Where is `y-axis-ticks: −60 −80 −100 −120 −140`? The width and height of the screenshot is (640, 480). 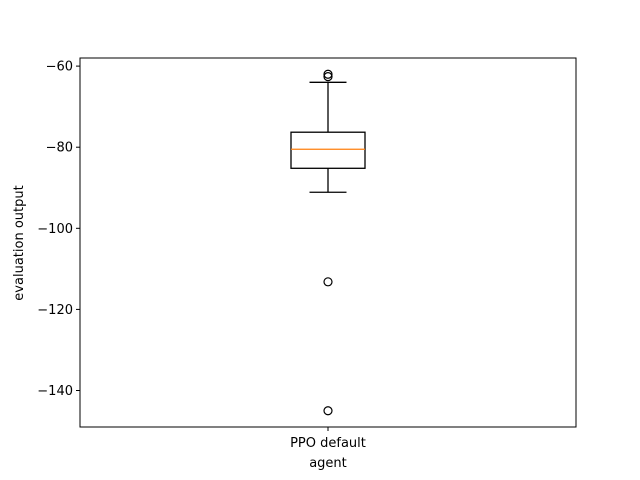 y-axis-ticks: −60 −80 −100 −120 −140 is located at coordinates (58, 229).